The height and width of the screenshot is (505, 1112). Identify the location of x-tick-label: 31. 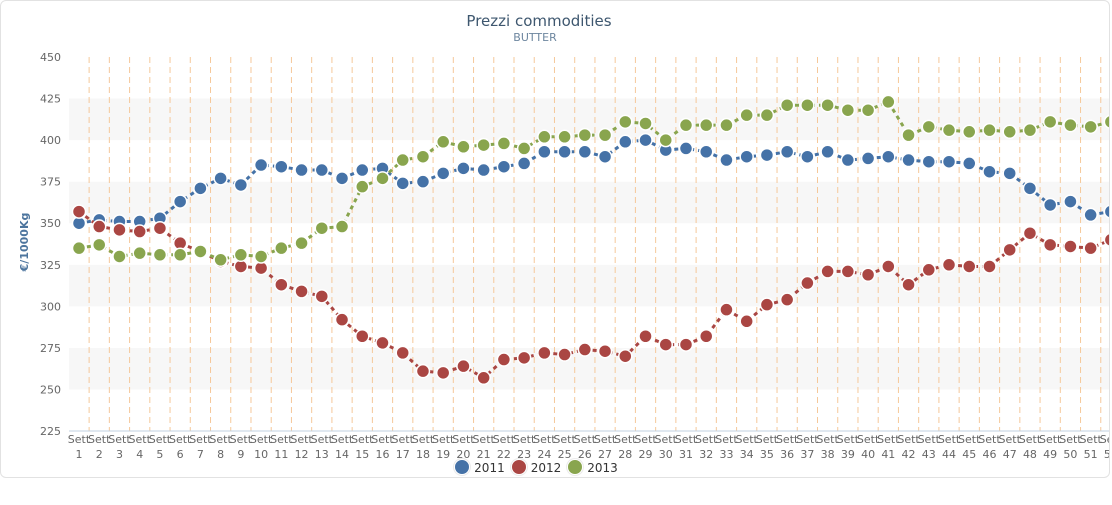
(686, 454).